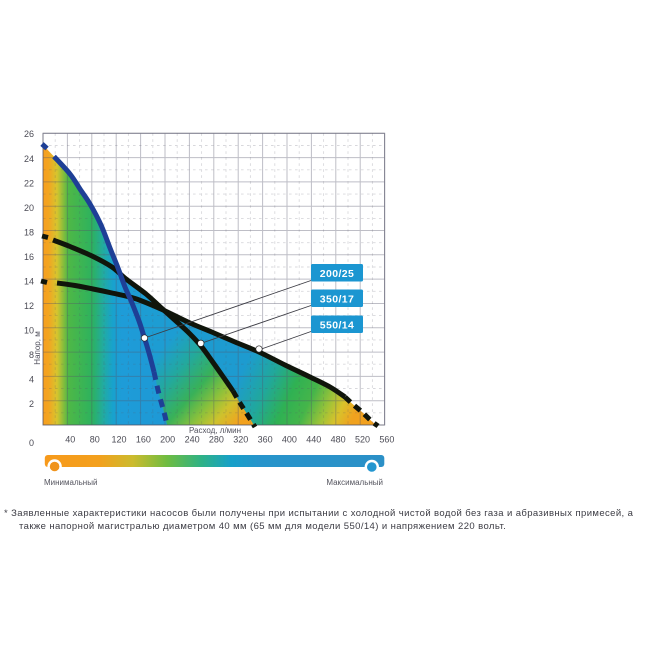  I want to click on svg-text: 10, so click(29, 331).